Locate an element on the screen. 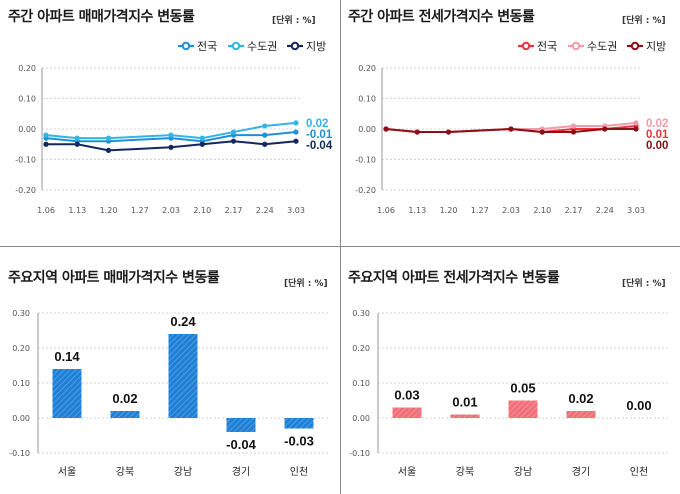 This screenshot has height=494, width=680. sale-region-bar-value-label: -0.04 is located at coordinates (241, 444).